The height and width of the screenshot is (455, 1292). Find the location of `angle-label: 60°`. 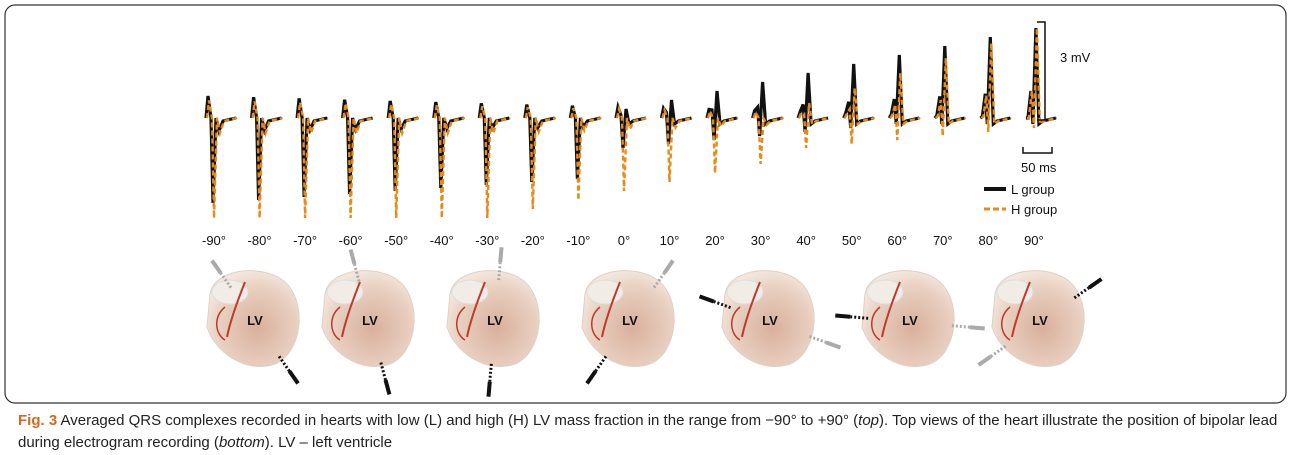

angle-label: 60° is located at coordinates (897, 240).